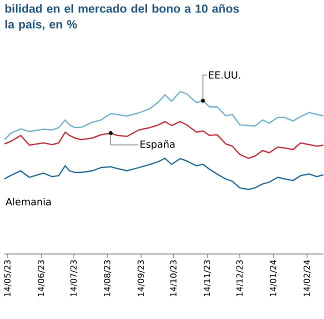 The height and width of the screenshot is (319, 324). I want to click on x-tick-label: 14/10/23, so click(174, 278).